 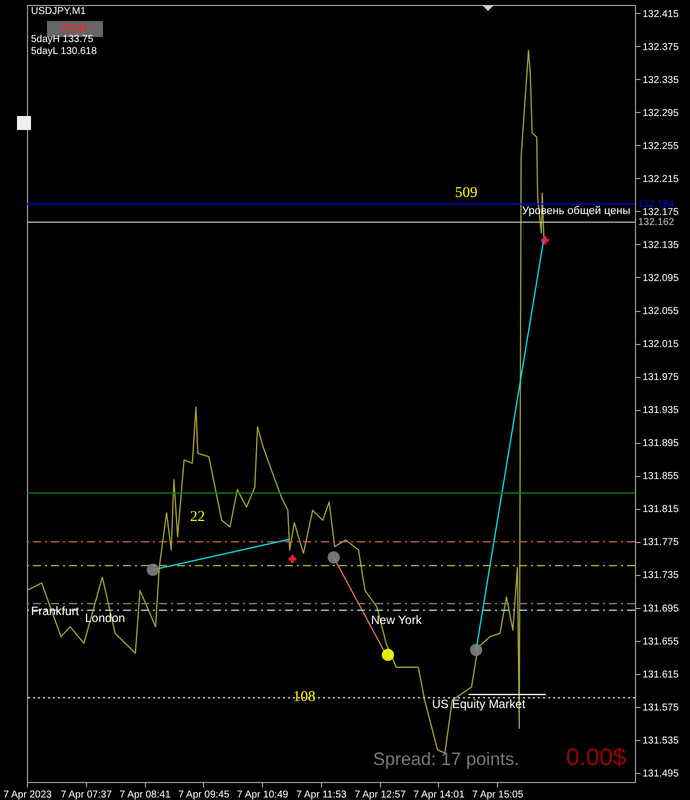 What do you see at coordinates (661, 542) in the screenshot?
I see `y-tick-label: 131.775` at bounding box center [661, 542].